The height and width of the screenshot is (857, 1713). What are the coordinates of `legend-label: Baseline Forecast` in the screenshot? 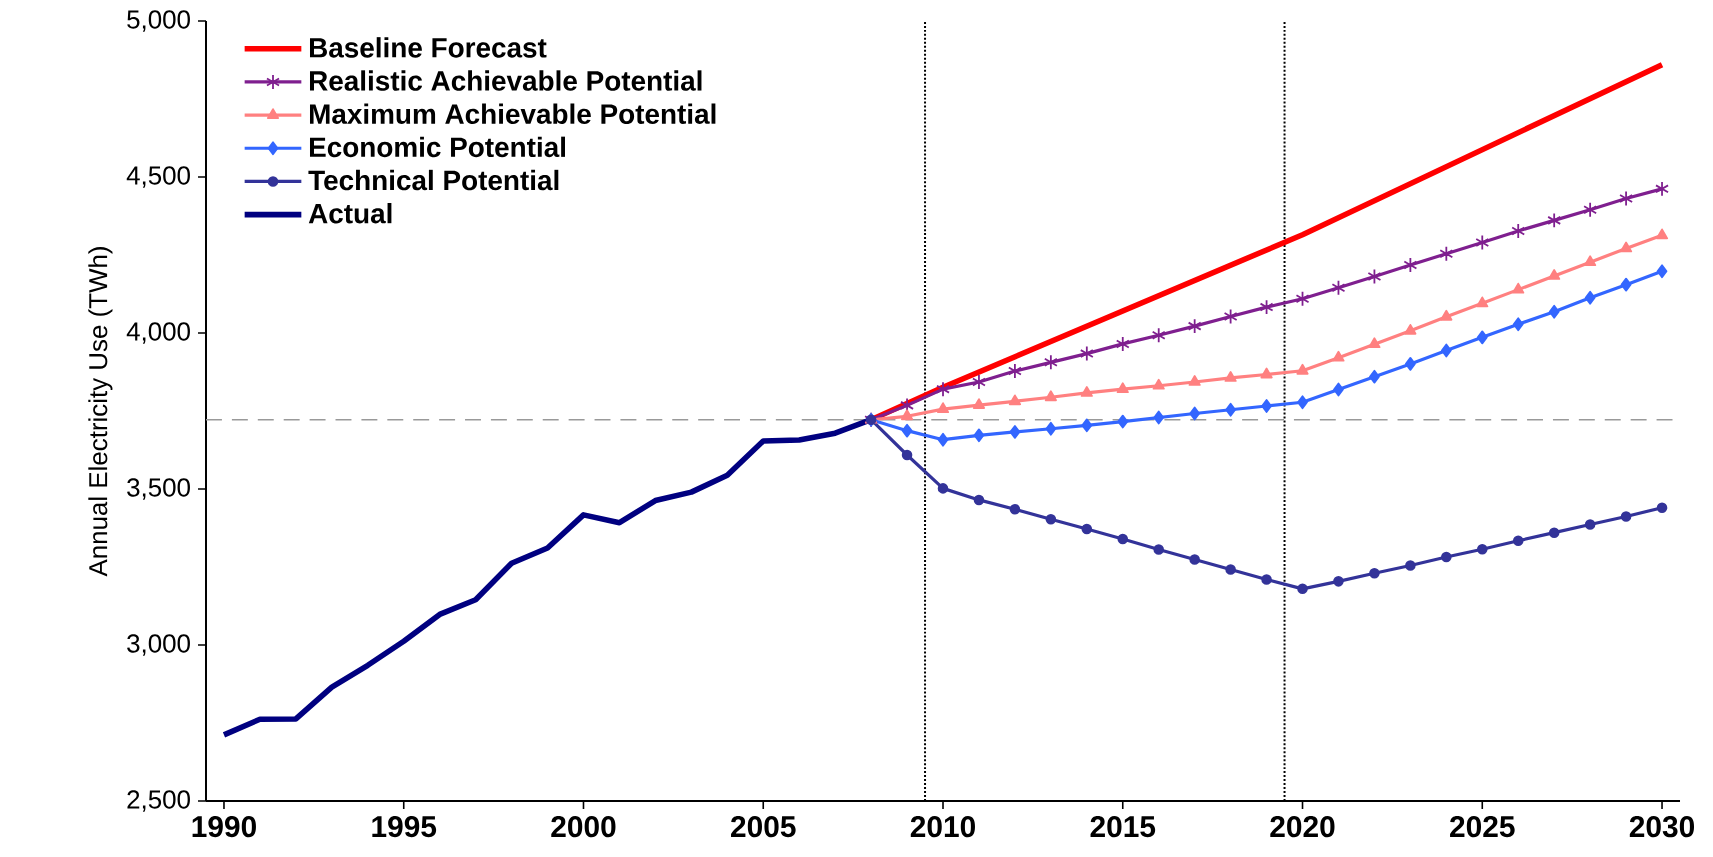 It's located at (428, 47).